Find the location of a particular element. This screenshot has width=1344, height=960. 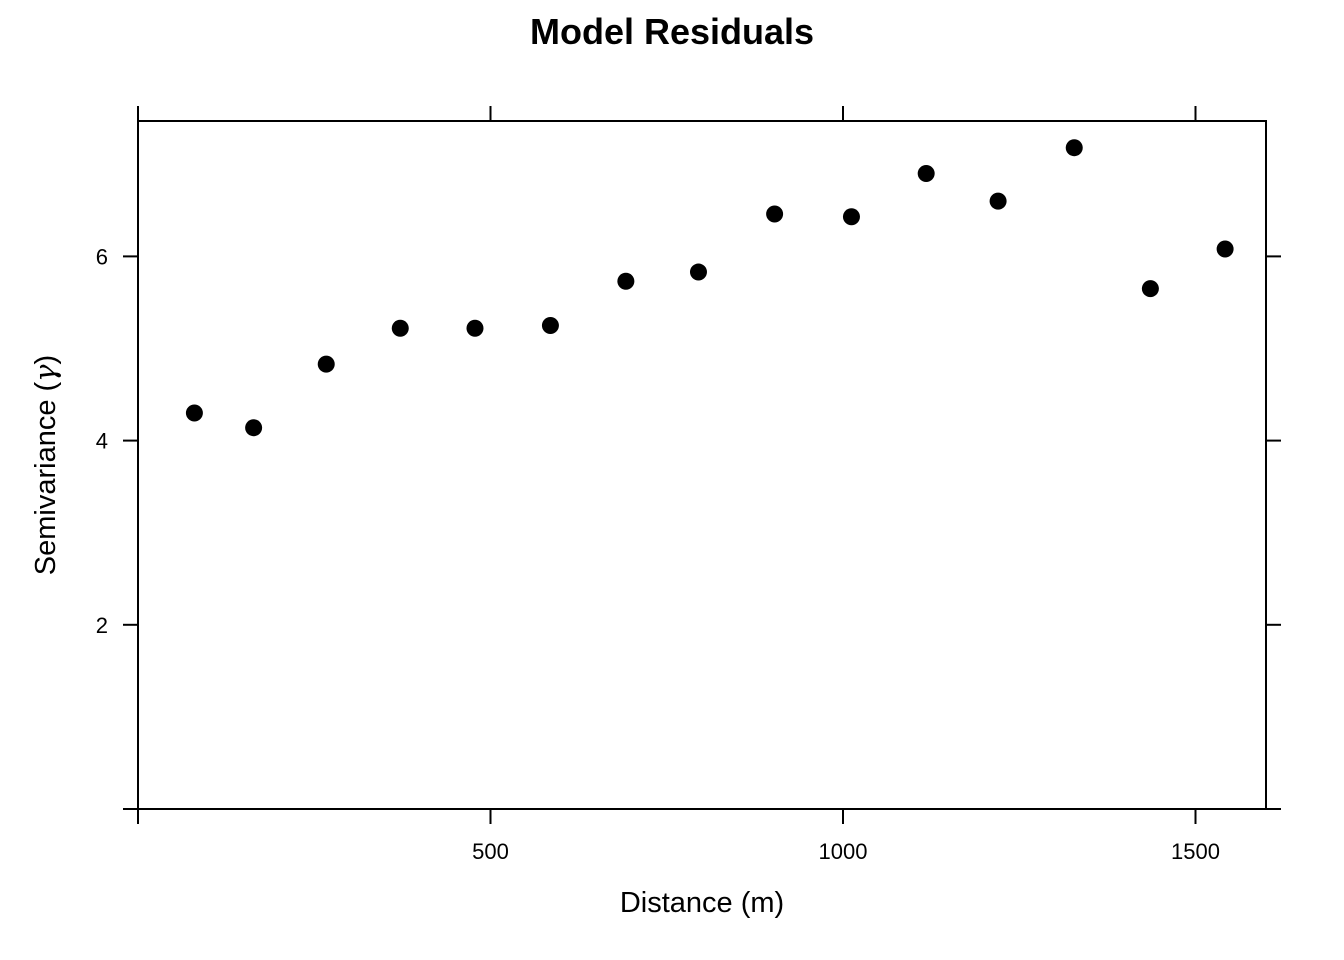

x-axis-label: Distance (m) is located at coordinates (702, 903).